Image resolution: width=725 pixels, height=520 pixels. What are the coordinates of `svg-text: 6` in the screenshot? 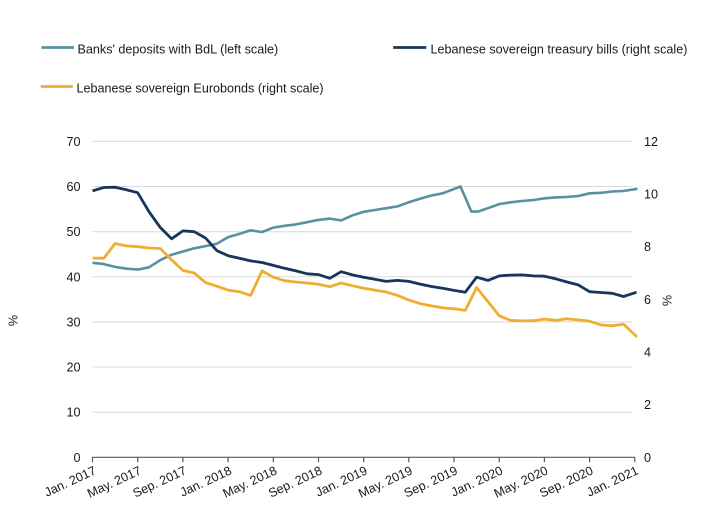 It's located at (647, 300).